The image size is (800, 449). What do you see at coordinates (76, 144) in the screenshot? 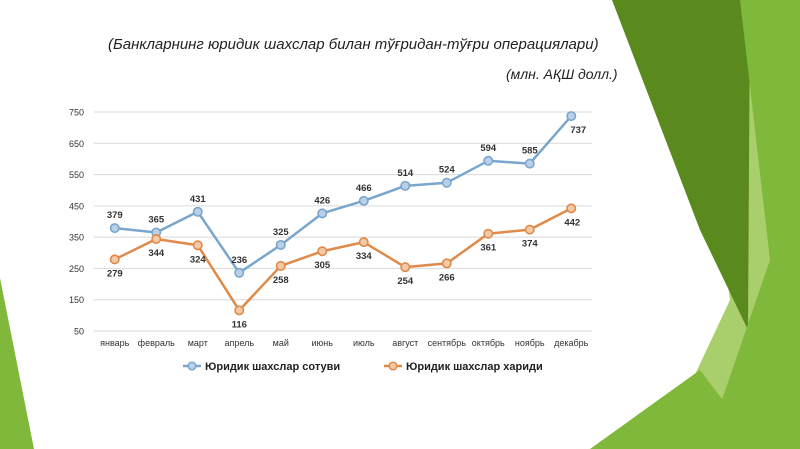
I see `y-tick-label: 650` at bounding box center [76, 144].